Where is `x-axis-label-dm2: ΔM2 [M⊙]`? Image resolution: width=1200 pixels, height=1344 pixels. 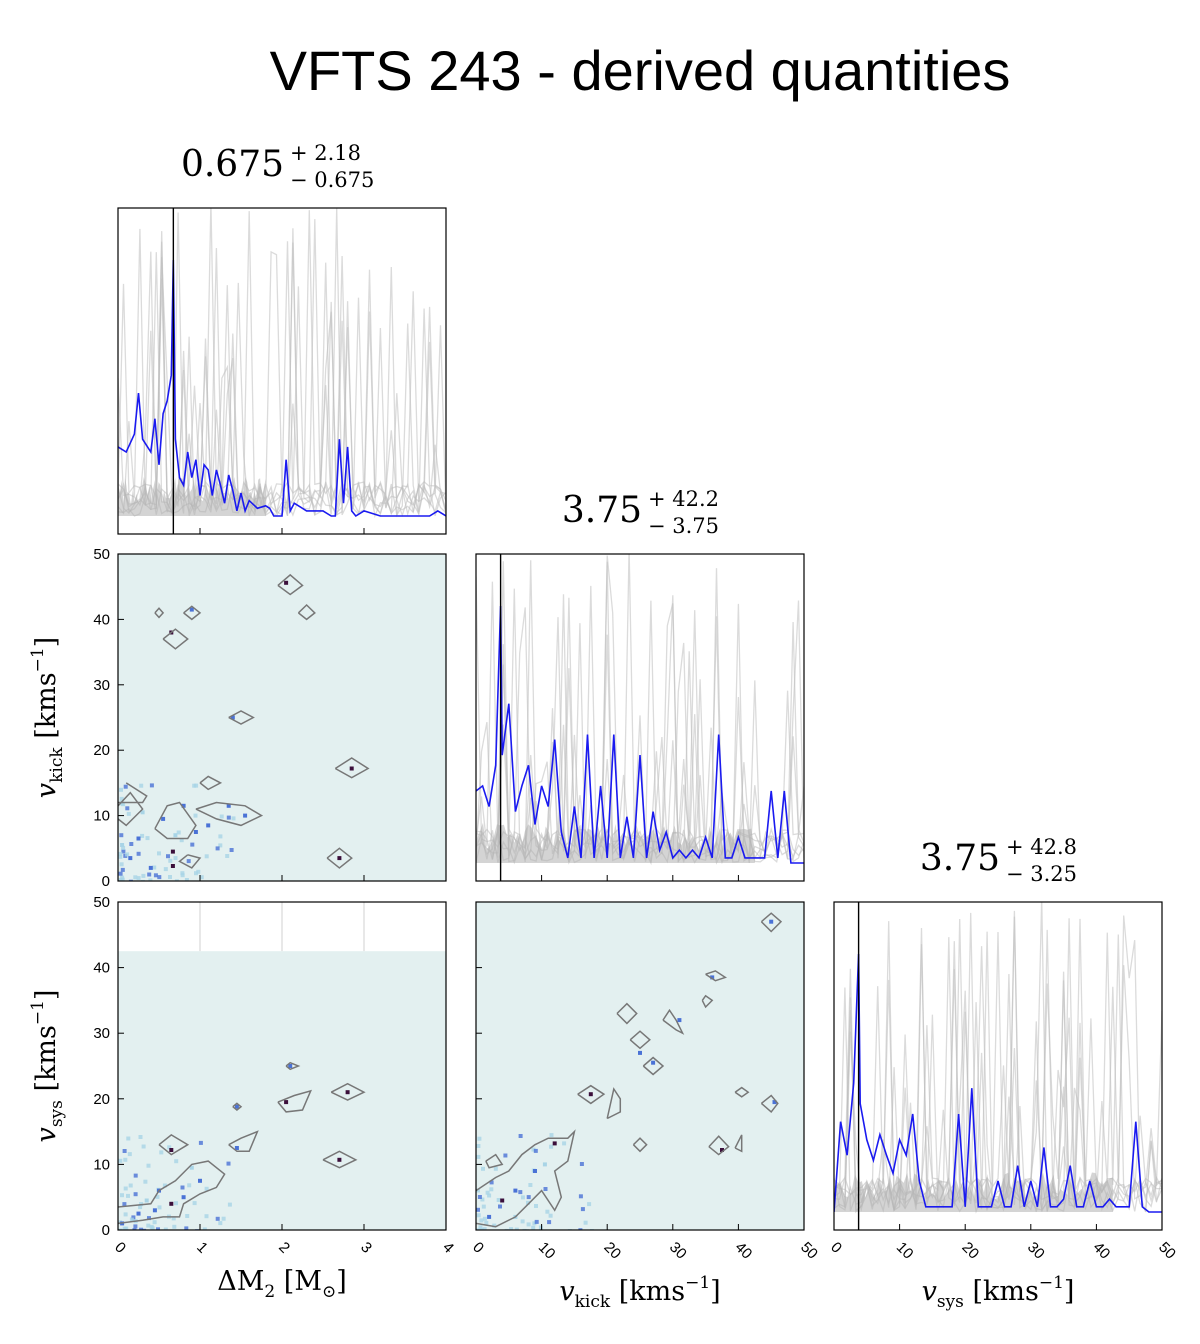 x-axis-label-dm2: ΔM2 [M⊙] is located at coordinates (282, 1284).